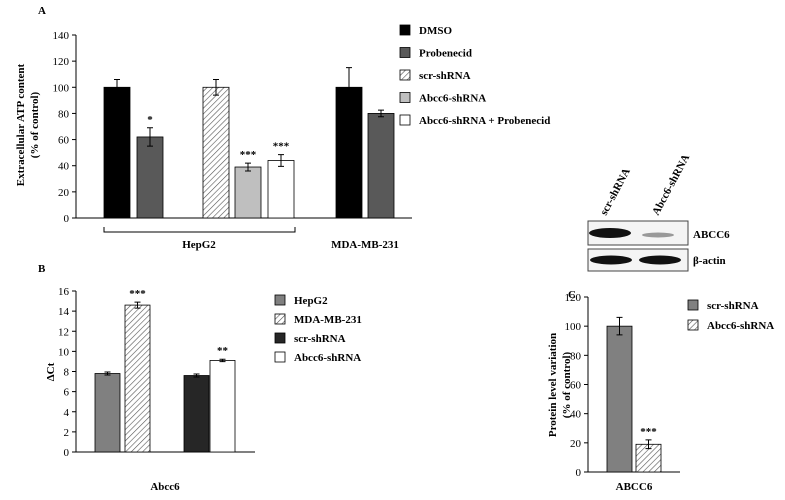 This screenshot has height=500, width=785. I want to click on panel-label: C, so click(572, 295).